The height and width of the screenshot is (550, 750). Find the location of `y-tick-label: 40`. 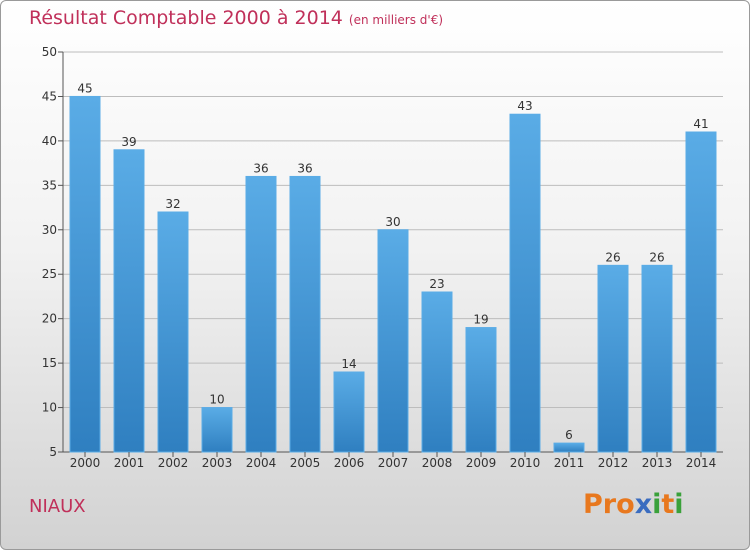

y-tick-label: 40 is located at coordinates (49, 141).